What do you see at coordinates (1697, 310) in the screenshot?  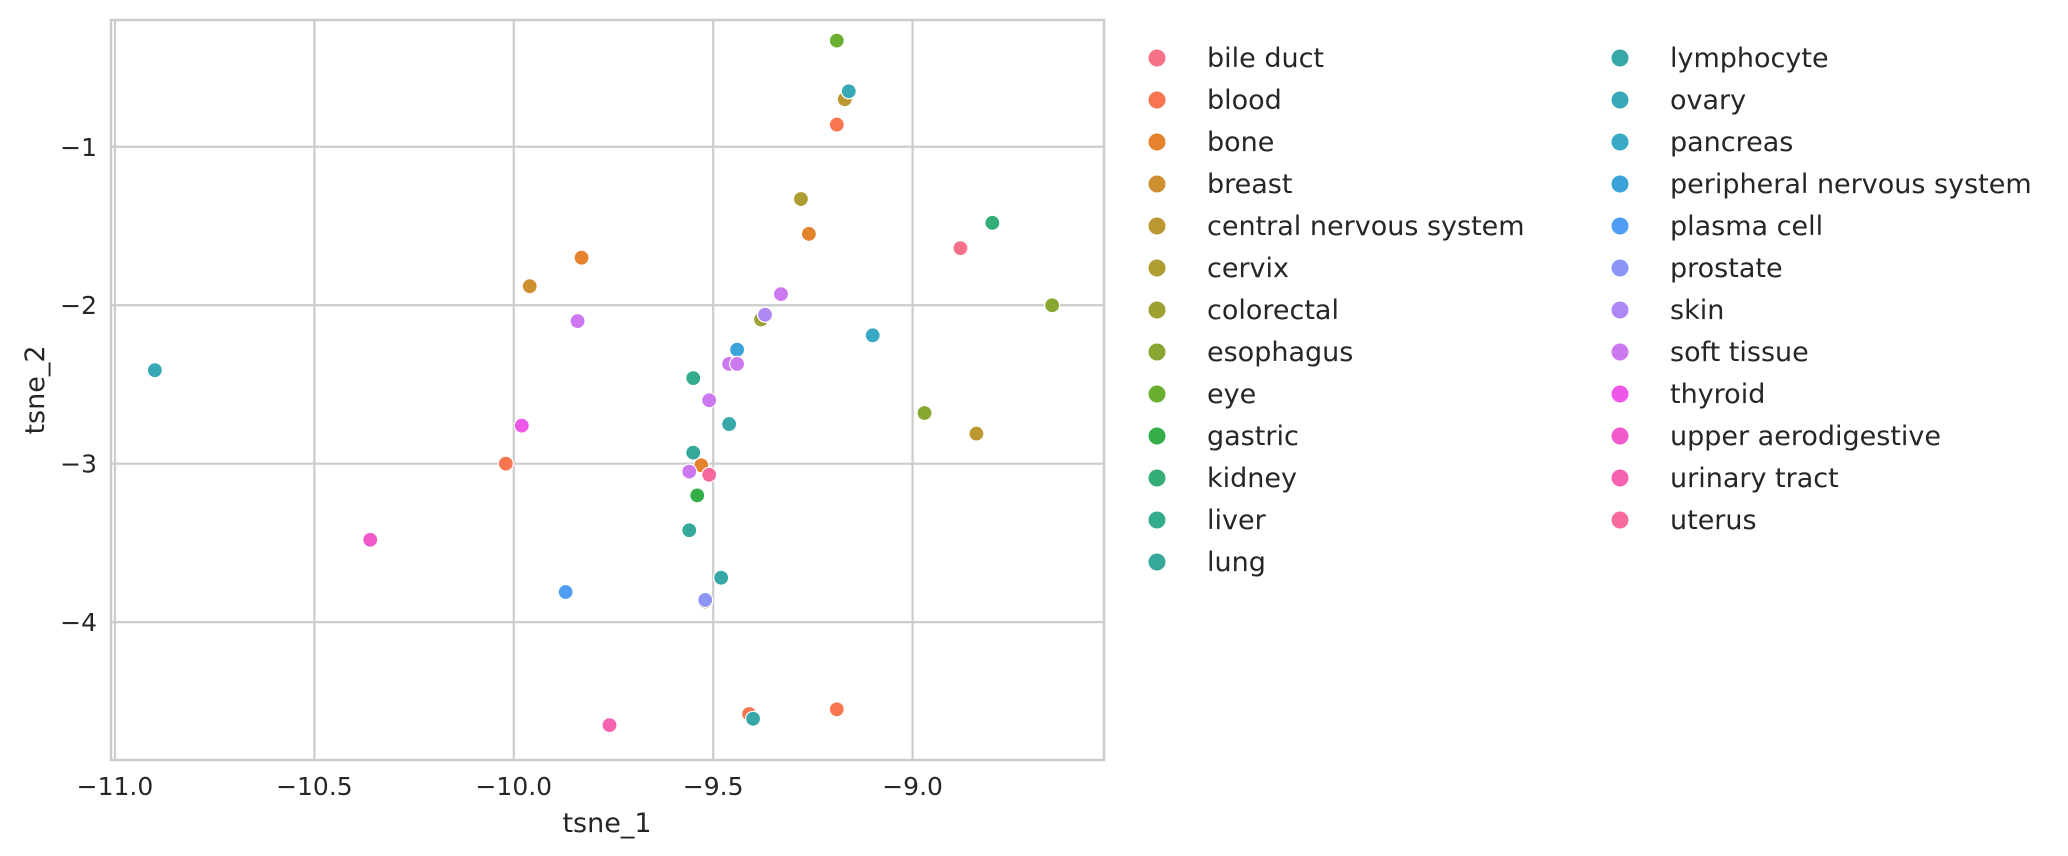 I see `legend-label: skin` at bounding box center [1697, 310].